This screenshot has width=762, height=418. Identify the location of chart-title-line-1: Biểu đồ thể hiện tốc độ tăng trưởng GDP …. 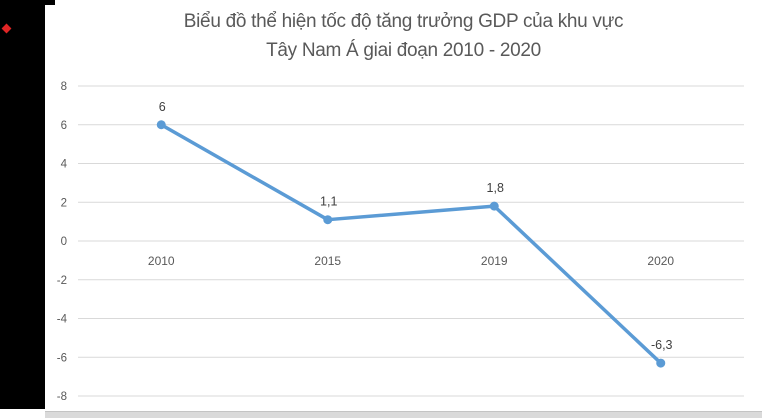
(403, 21).